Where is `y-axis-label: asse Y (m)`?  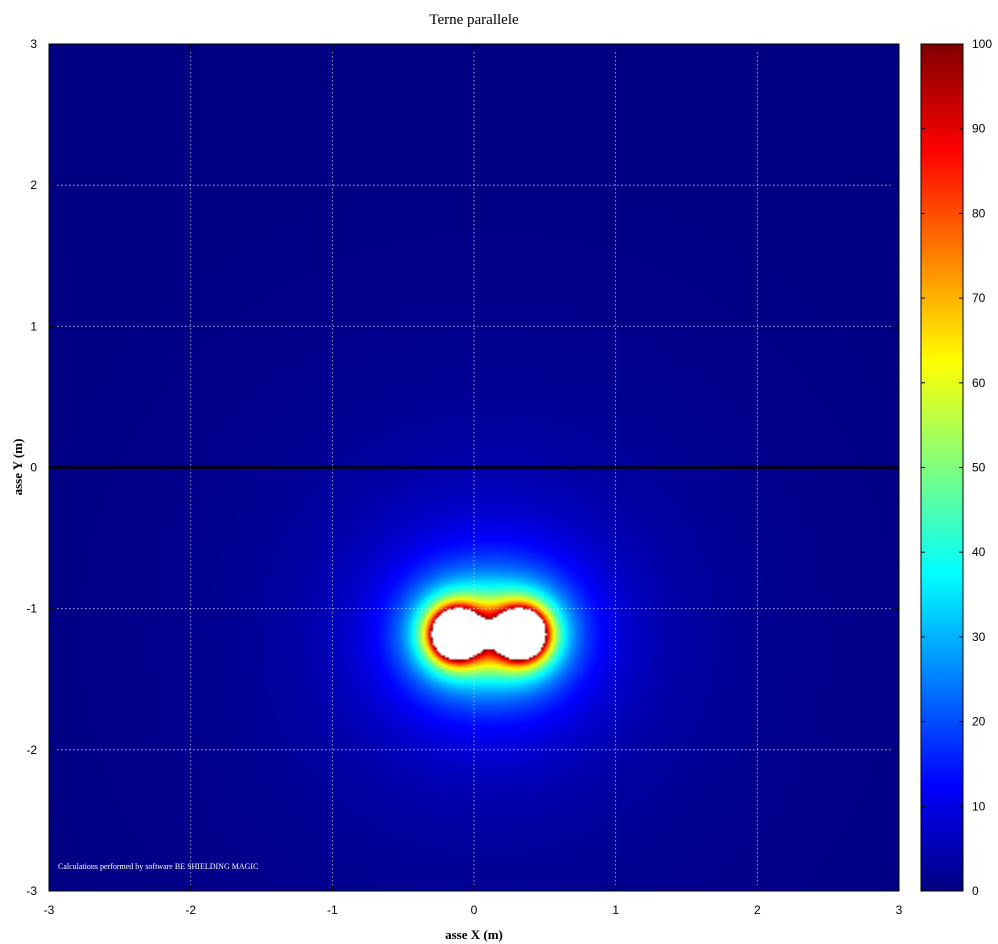 y-axis-label: asse Y (m) is located at coordinates (17, 467).